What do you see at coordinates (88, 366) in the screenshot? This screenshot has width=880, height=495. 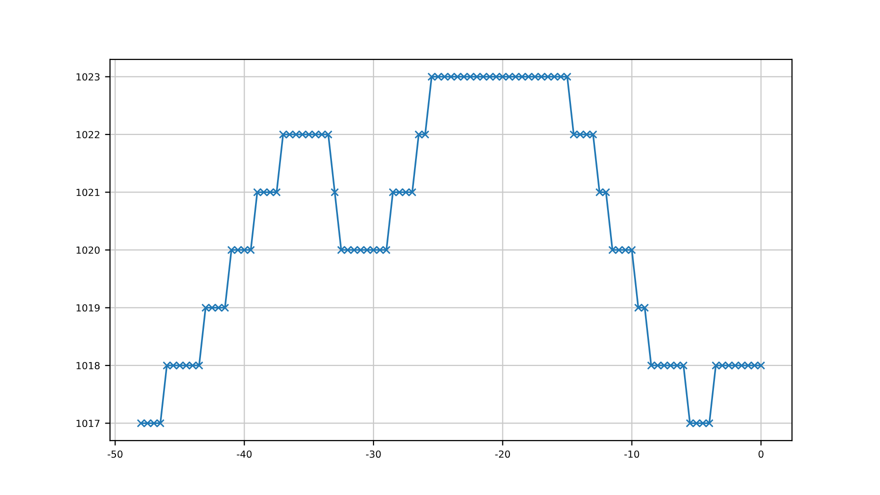 I see `y-tick-label: 1018` at bounding box center [88, 366].